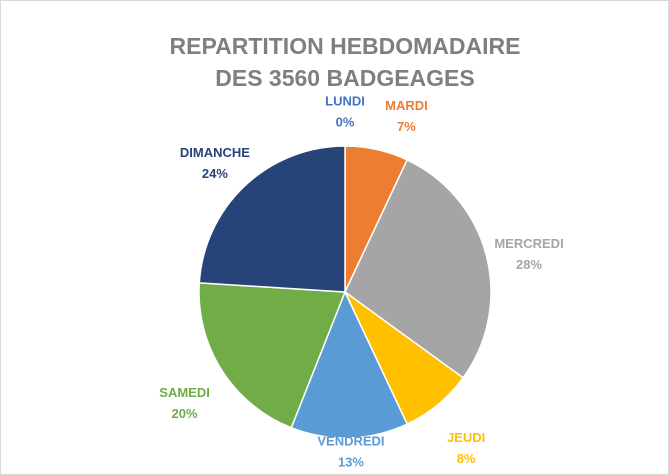 The width and height of the screenshot is (669, 475). Describe the element at coordinates (406, 126) in the screenshot. I see `slice-value-label: 7%` at that location.